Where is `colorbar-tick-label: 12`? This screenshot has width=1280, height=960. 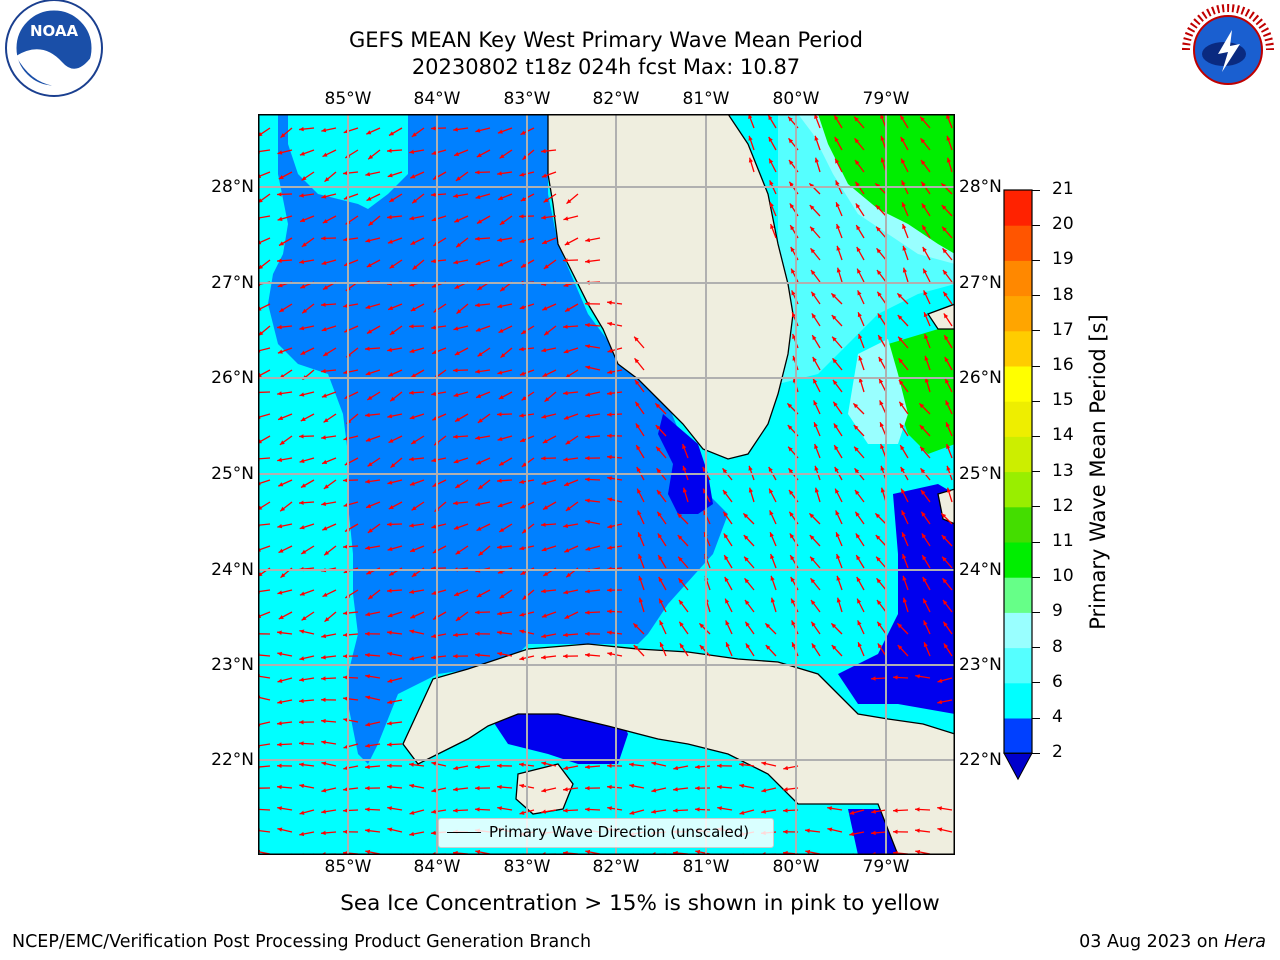
colorbar-tick-label: 12 is located at coordinates (1063, 505).